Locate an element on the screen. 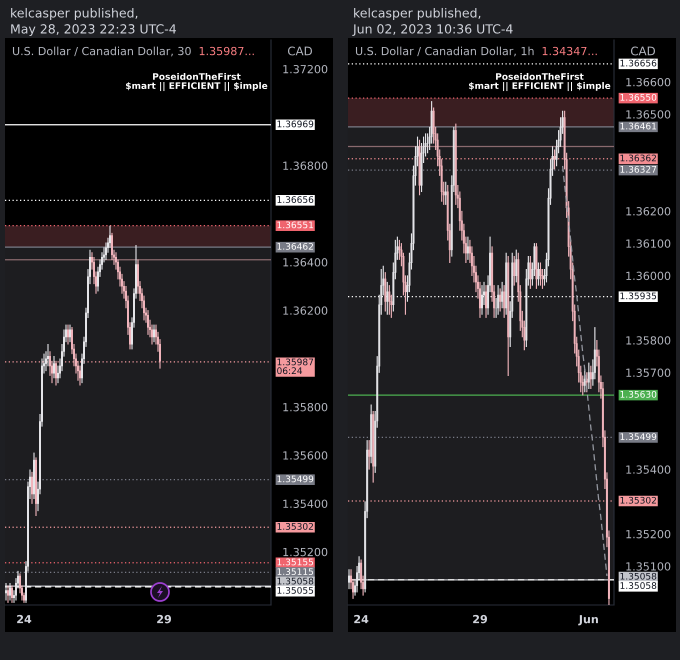 The image size is (680, 660). ref-line-label: 1.36969 is located at coordinates (296, 124).